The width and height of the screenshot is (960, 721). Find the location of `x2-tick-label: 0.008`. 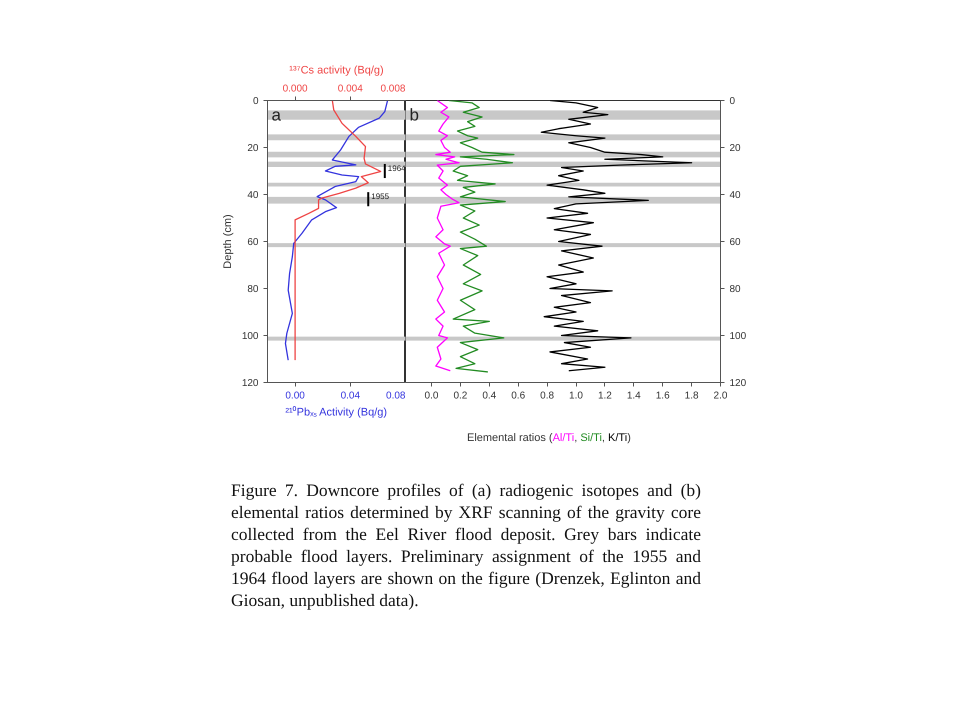

x2-tick-label: 0.008 is located at coordinates (393, 89).